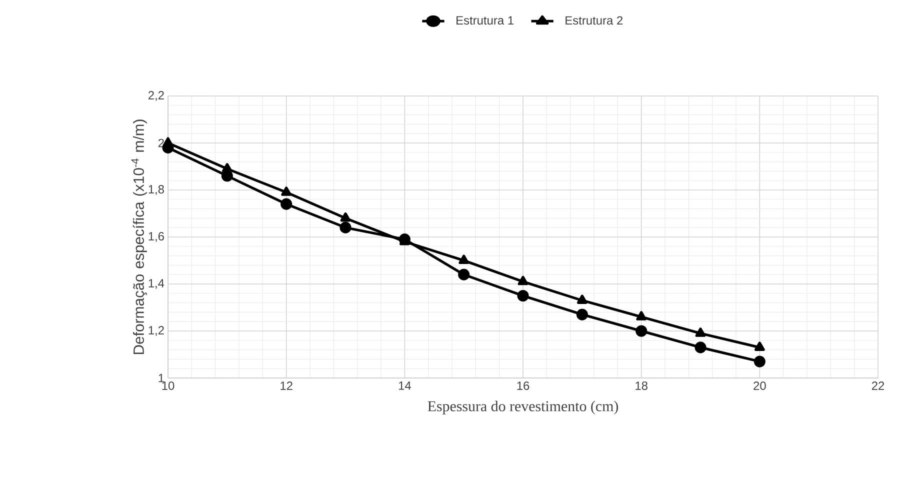 This screenshot has width=908, height=491. Describe the element at coordinates (760, 386) in the screenshot. I see `x-tick-label: 20` at that location.